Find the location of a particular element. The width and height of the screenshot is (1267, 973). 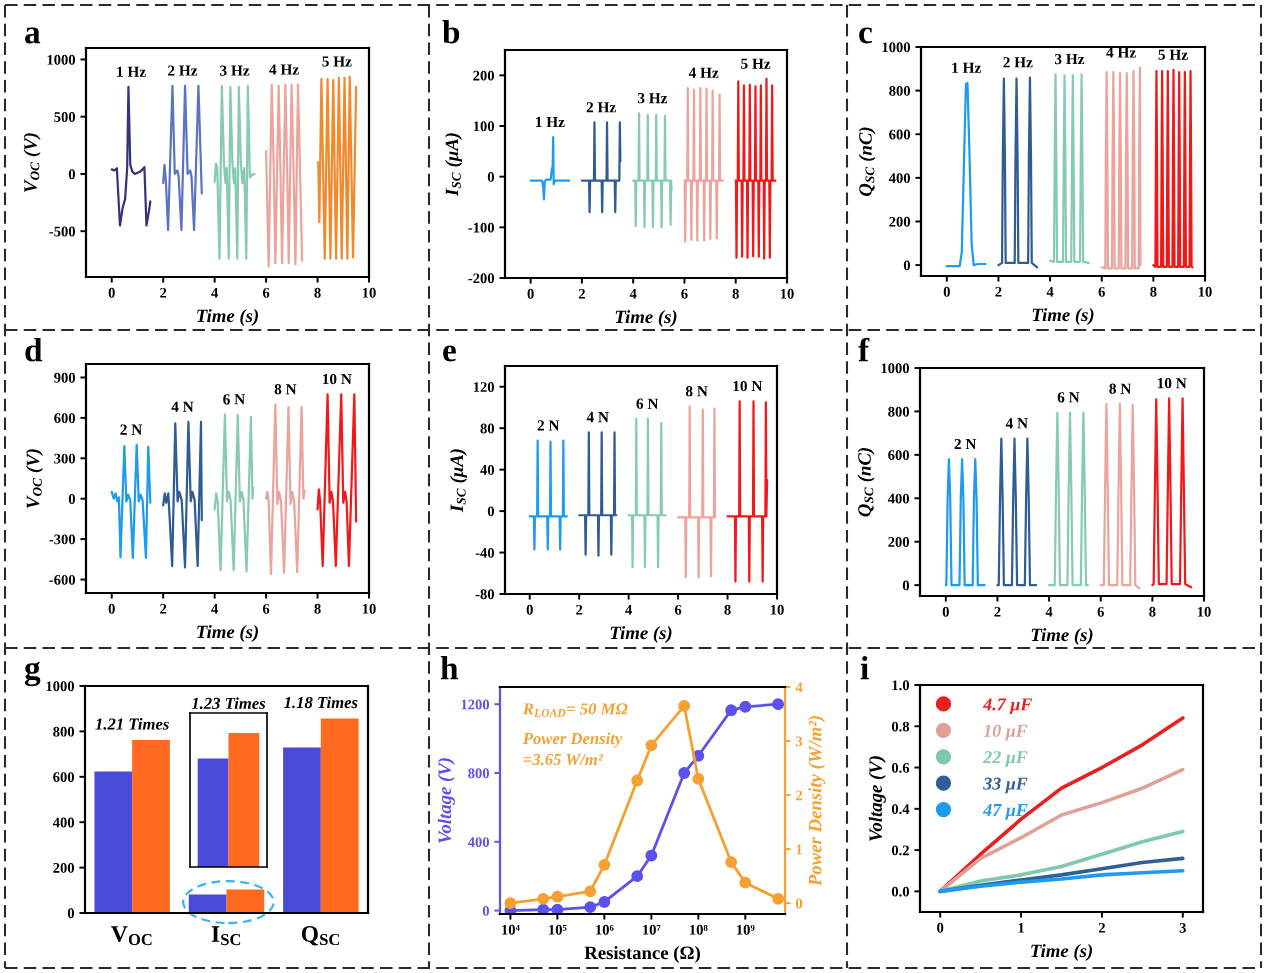

x-tick-label: 10⁹ is located at coordinates (745, 929).